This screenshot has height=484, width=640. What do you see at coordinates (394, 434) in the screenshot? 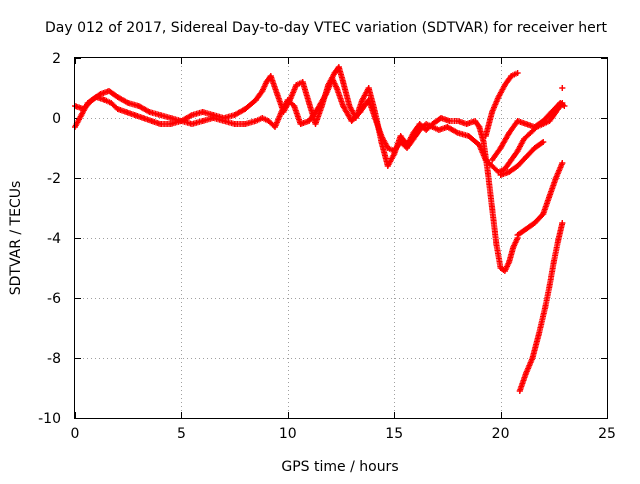
I see `x-tick-label: 15` at bounding box center [394, 434].